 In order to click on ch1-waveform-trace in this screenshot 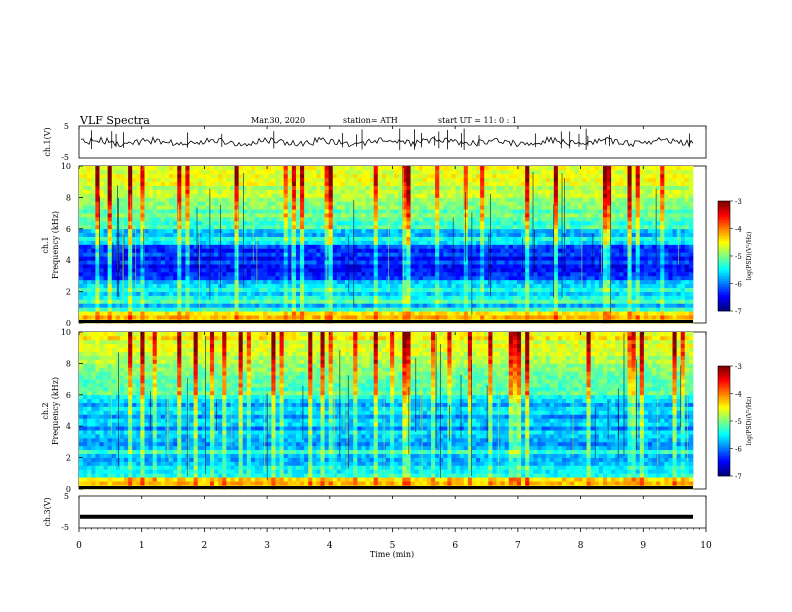, I will do `click(387, 141)`.